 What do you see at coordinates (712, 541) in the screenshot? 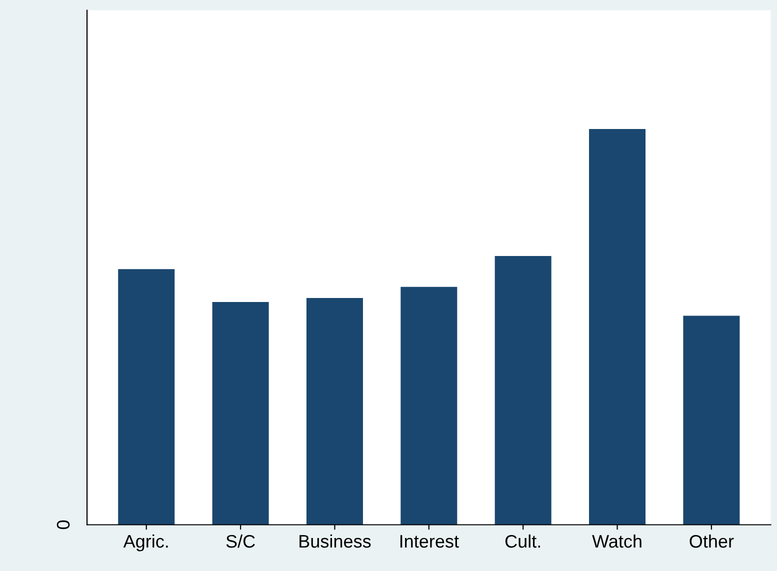
I see `x-tick-label: Other` at bounding box center [712, 541].